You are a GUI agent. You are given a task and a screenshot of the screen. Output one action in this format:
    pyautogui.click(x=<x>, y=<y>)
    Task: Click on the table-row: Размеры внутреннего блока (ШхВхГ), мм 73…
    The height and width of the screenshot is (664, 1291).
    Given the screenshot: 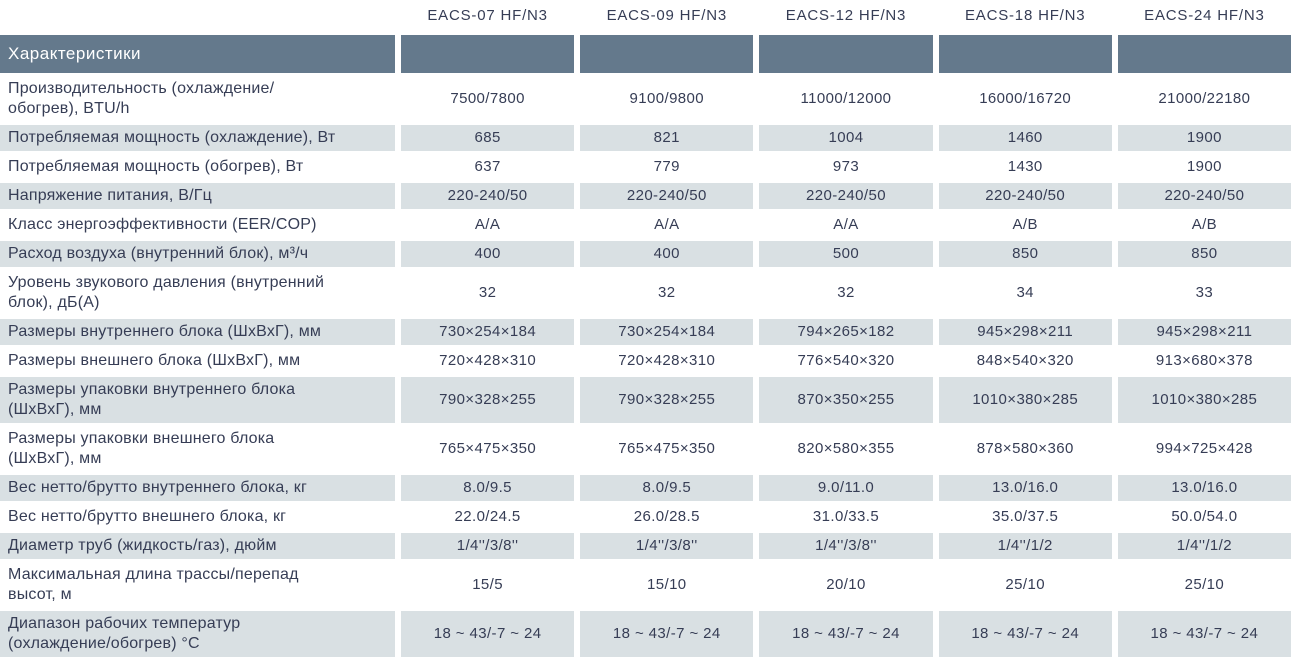 What is the action you would take?
    pyautogui.click(x=645, y=332)
    